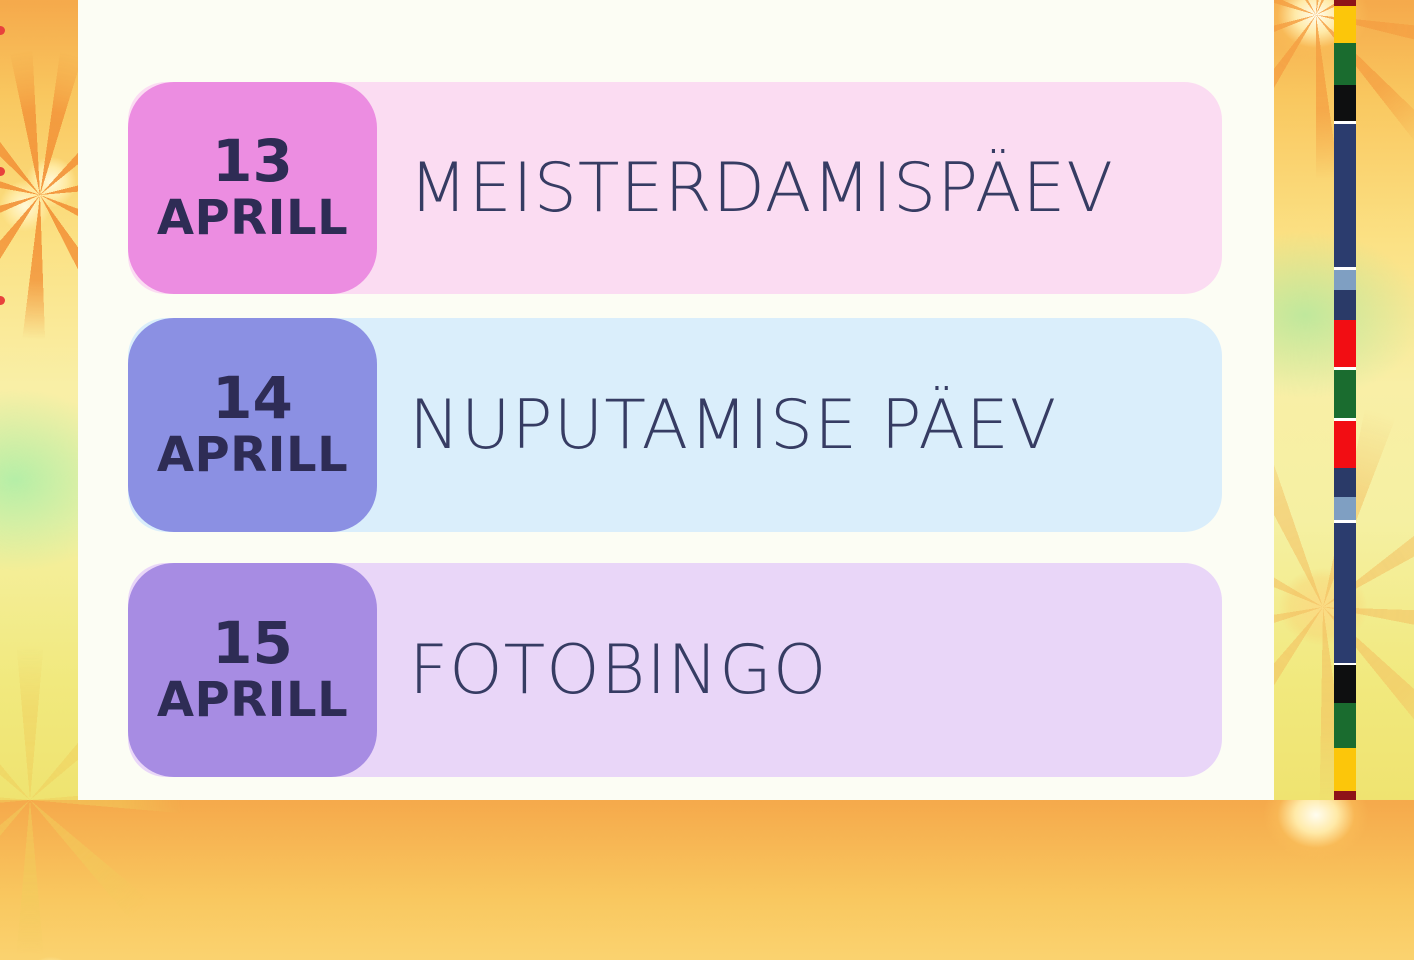  I want to click on event-day: 14, so click(252, 398).